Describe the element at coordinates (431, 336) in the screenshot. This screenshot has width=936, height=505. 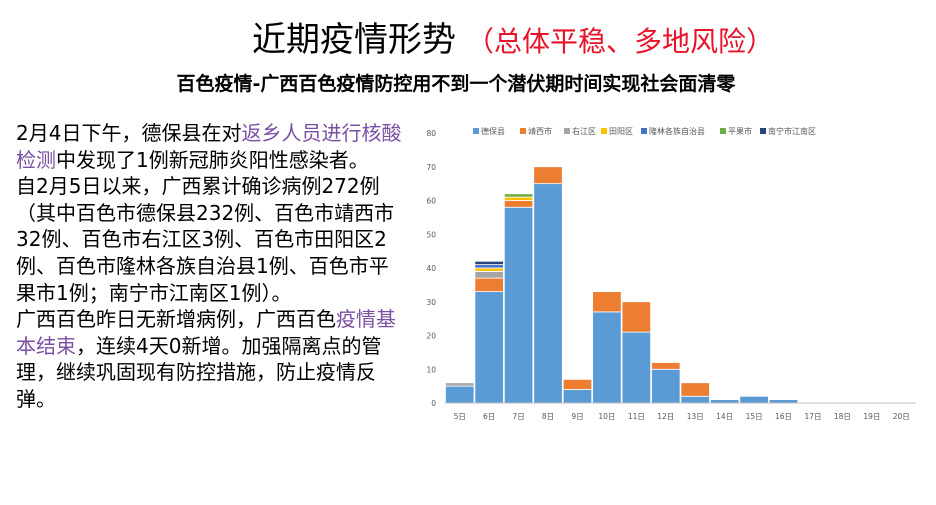
I see `y-tick-label: 20` at that location.